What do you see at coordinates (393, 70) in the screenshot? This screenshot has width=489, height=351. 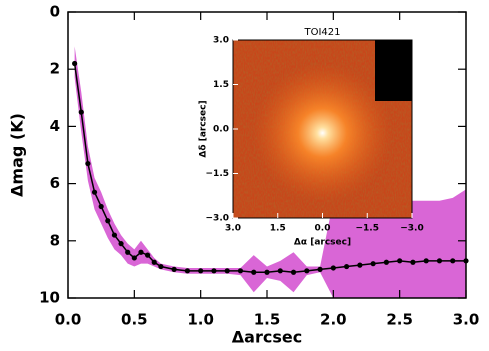 I see `image-mask` at bounding box center [393, 70].